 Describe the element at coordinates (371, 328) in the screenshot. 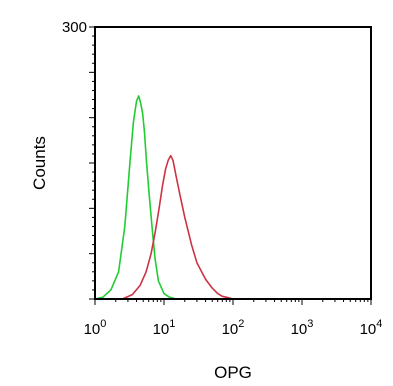

I see `x-tick-label: 10⁴` at that location.